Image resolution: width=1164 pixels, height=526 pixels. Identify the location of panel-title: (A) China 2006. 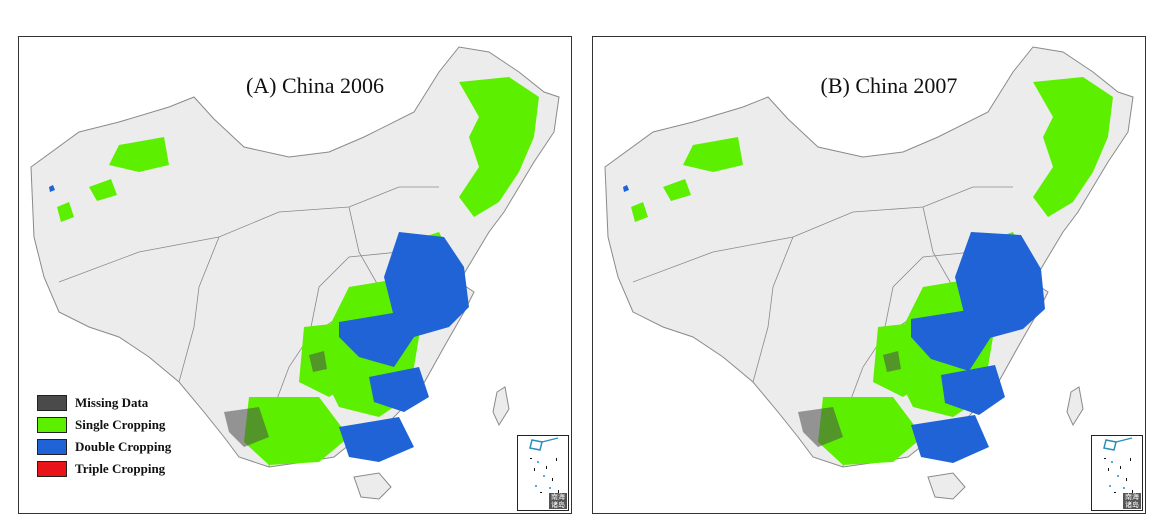
(315, 85).